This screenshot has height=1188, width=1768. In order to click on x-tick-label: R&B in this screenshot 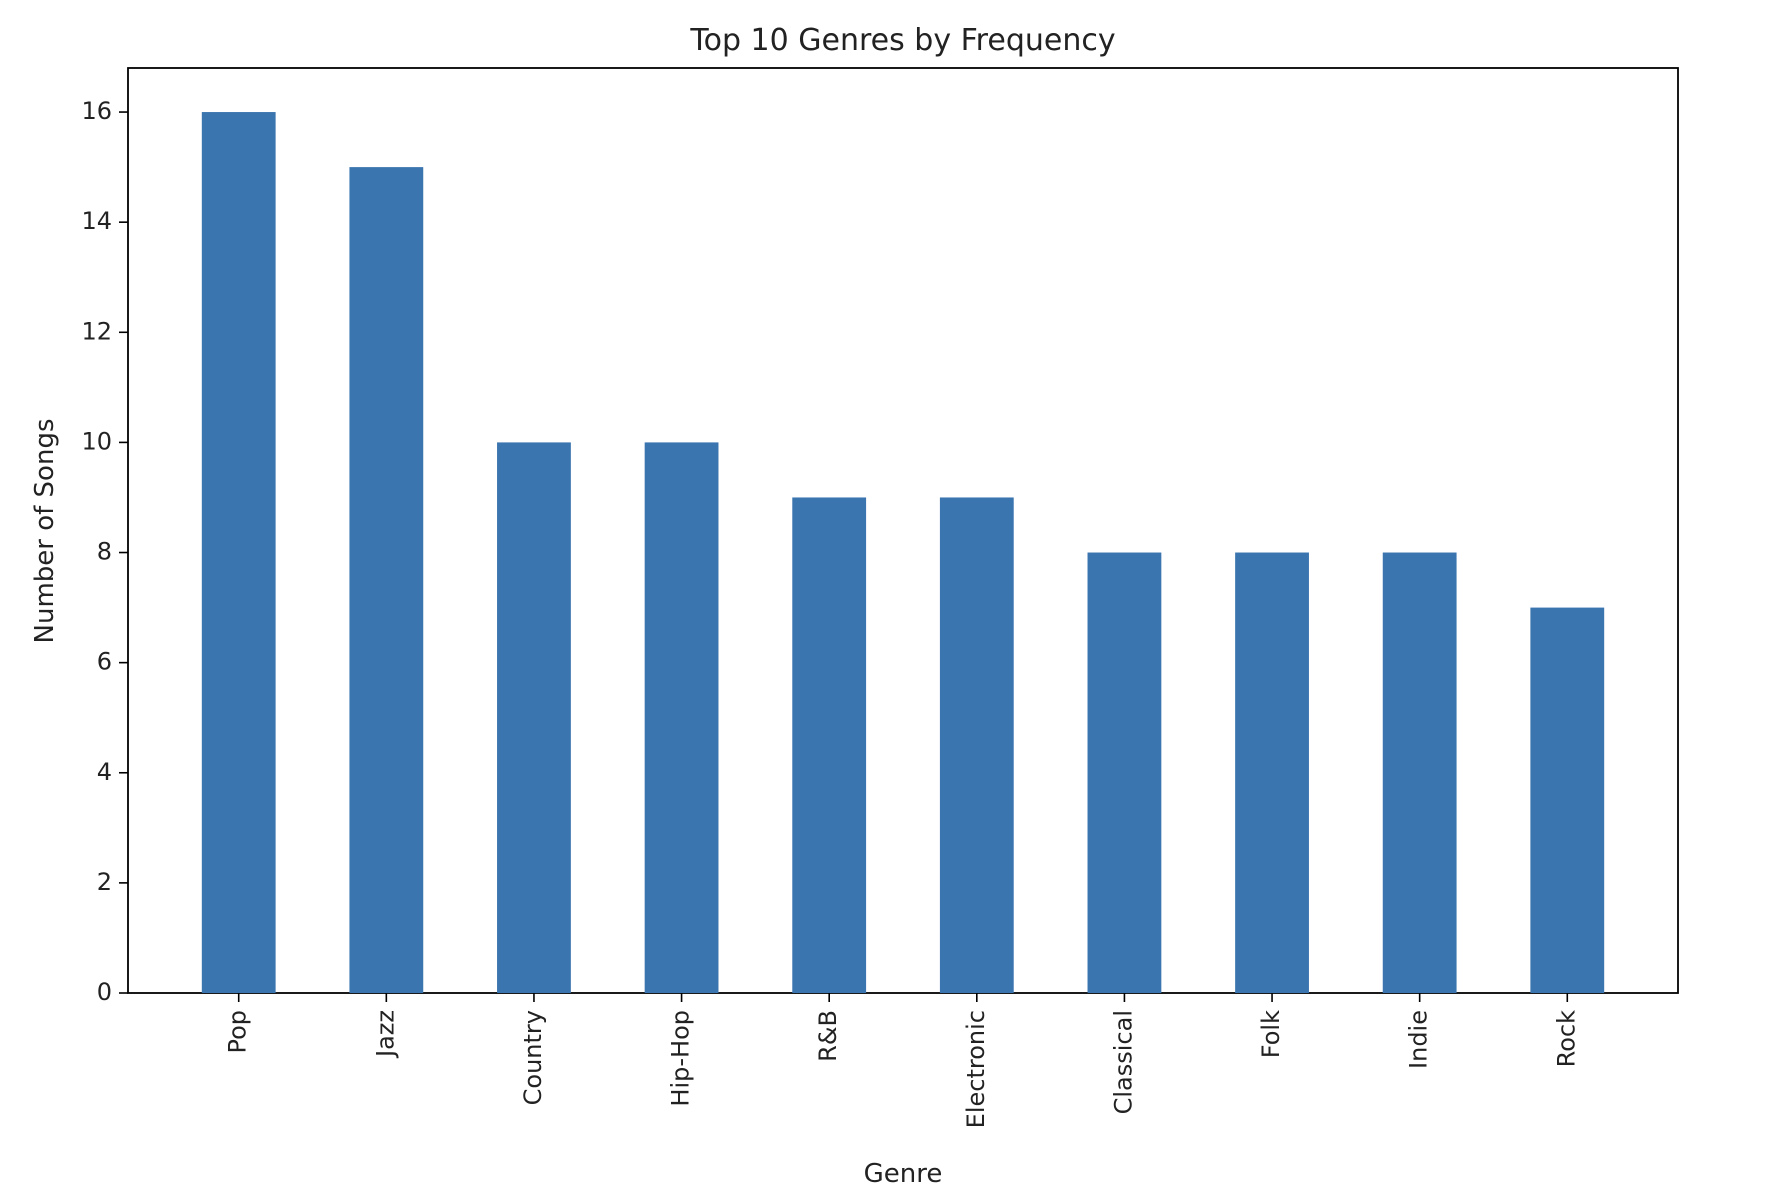, I will do `click(828, 1036)`.